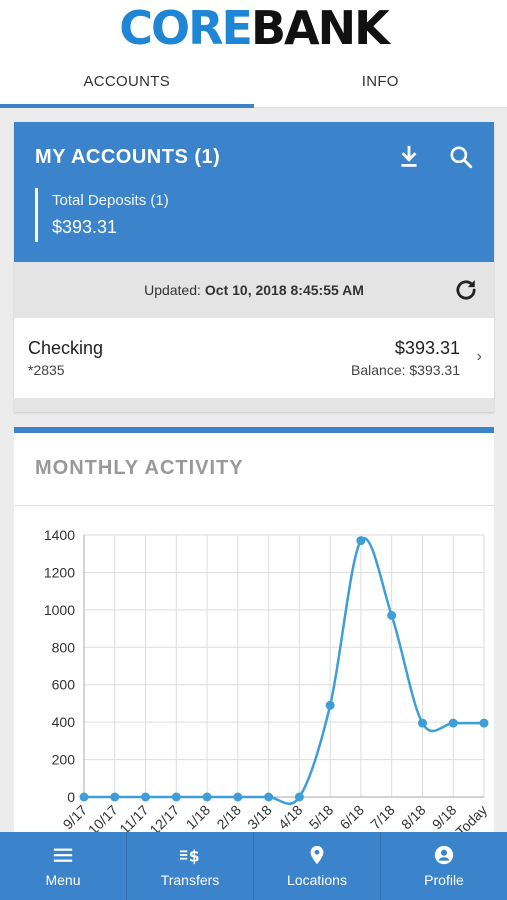 The image size is (507, 900). Describe the element at coordinates (351, 817) in the screenshot. I see `x-tick-label: 6/18` at that location.